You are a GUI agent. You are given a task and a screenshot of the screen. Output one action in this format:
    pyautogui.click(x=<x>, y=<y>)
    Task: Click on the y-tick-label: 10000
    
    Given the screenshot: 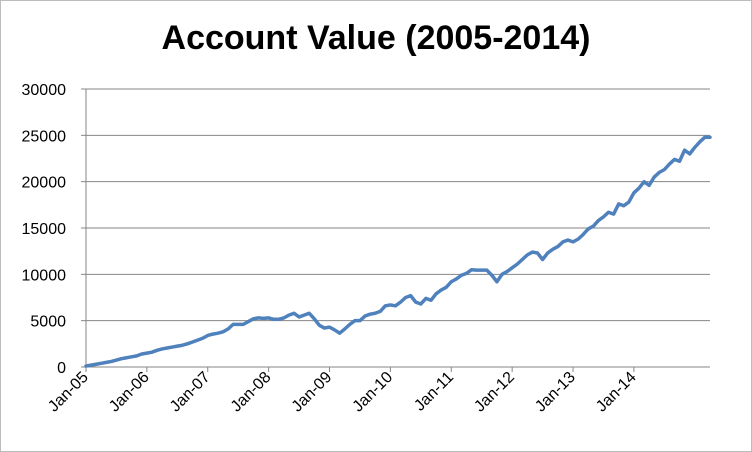 What is the action you would take?
    pyautogui.click(x=44, y=275)
    